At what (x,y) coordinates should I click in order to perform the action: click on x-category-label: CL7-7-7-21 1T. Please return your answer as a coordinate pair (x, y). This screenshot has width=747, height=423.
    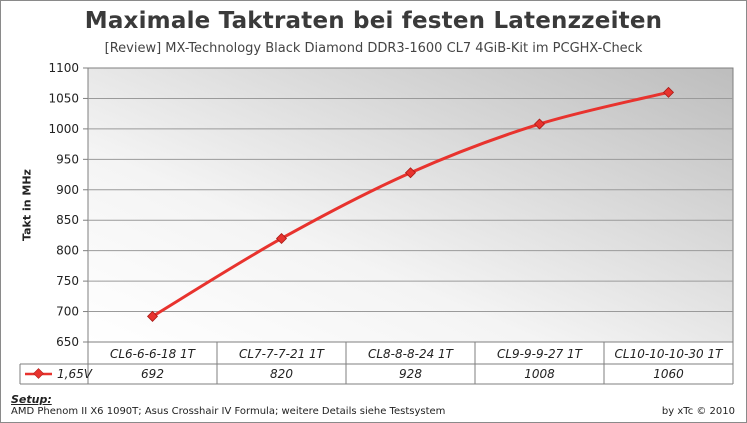
    Looking at the image, I should click on (282, 354).